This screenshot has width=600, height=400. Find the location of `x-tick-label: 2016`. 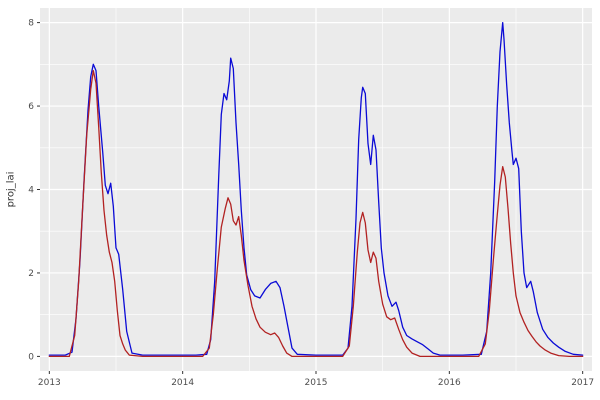

x-tick-label: 2016 is located at coordinates (449, 383).